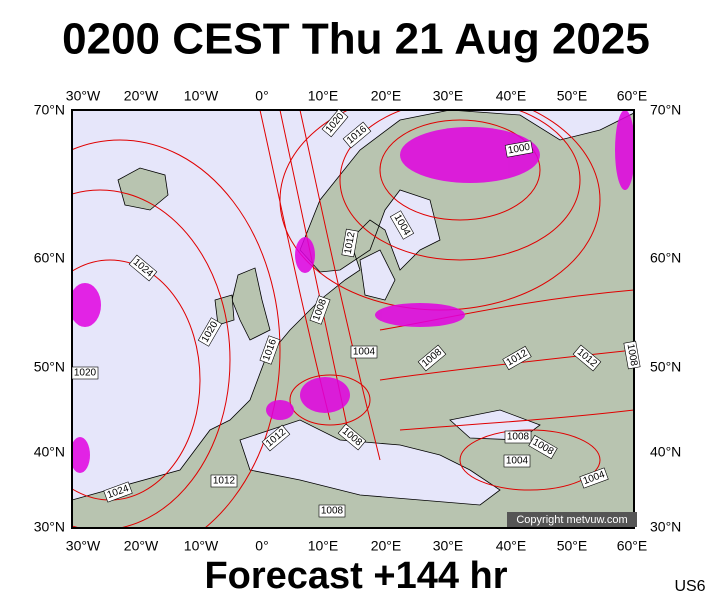 The width and height of the screenshot is (711, 600). Describe the element at coordinates (141, 96) in the screenshot. I see `longitude-label-top: 20°W` at that location.